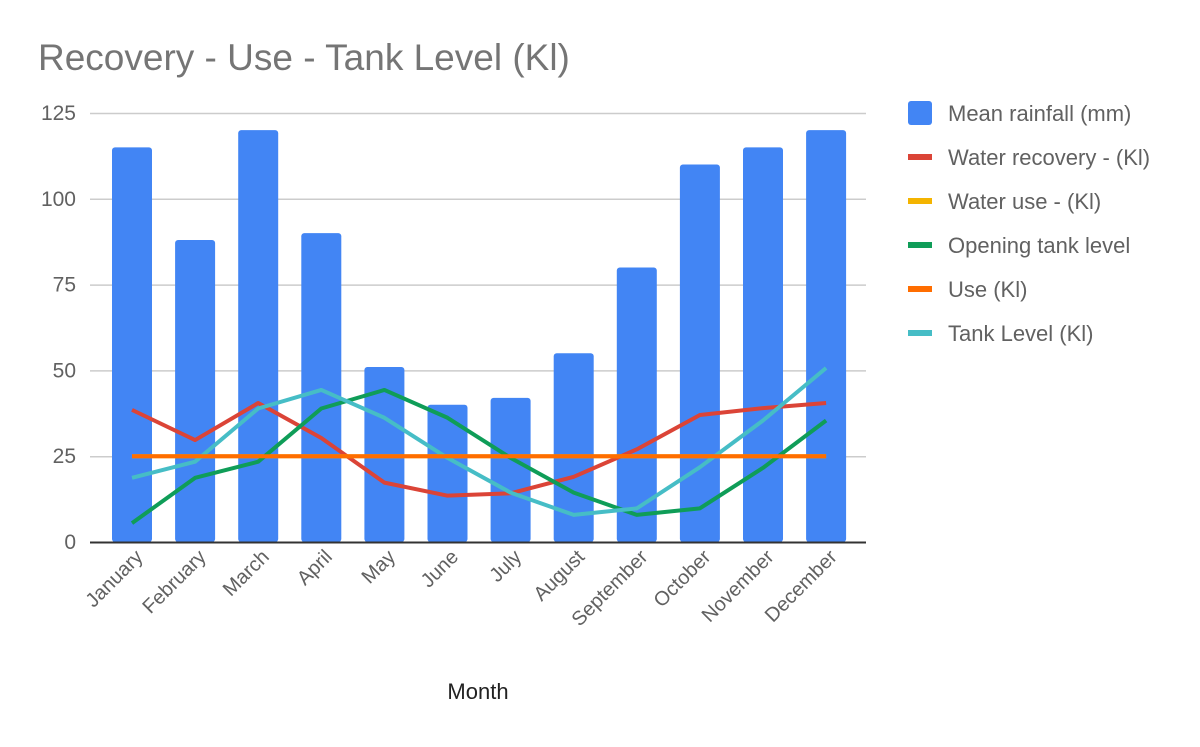 The width and height of the screenshot is (1200, 747). Describe the element at coordinates (447, 473) in the screenshot. I see `bar-june` at that location.